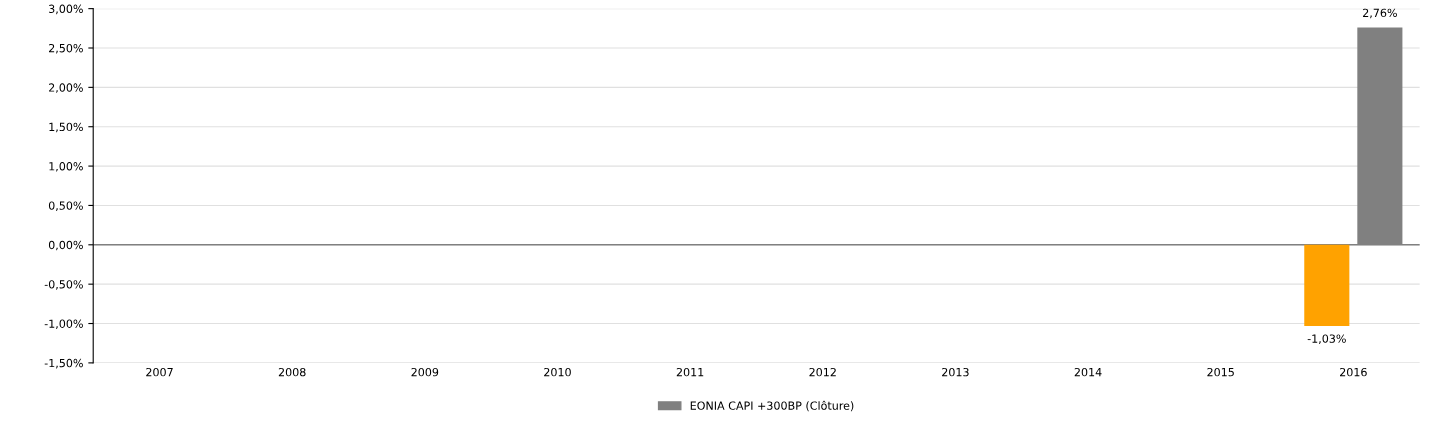 Image resolution: width=1434 pixels, height=432 pixels. Describe the element at coordinates (425, 372) in the screenshot. I see `x-tick-label: 2009` at that location.